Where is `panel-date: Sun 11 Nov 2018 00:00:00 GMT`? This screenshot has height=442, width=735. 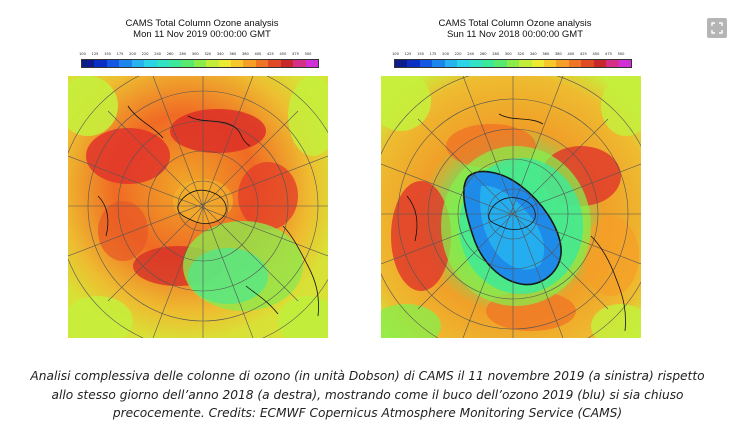
panel-date: Sun 11 Nov 2018 00:00:00 GMT is located at coordinates (515, 34).